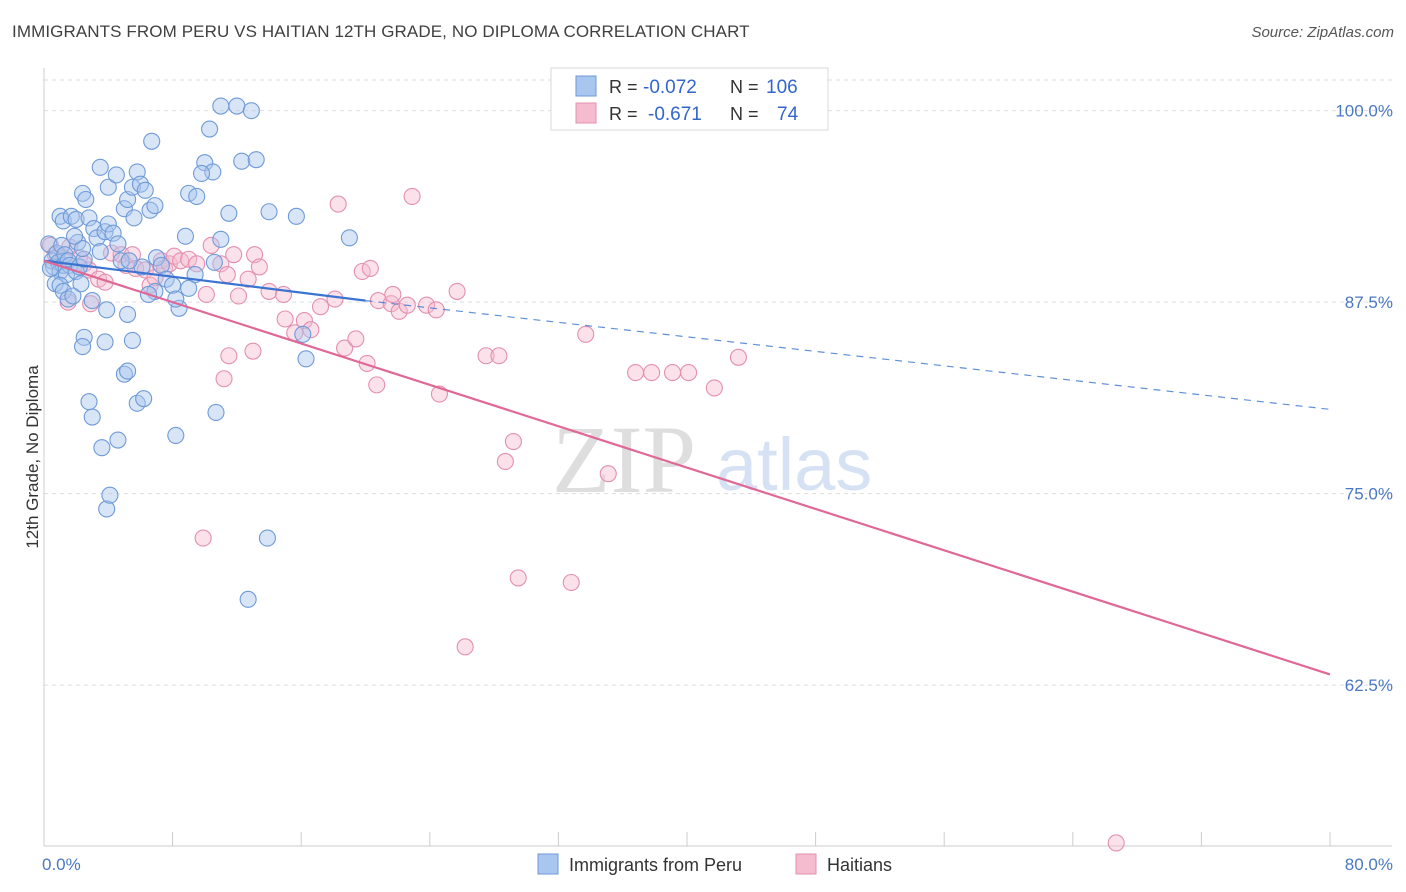  I want to click on watermark: ZIP atlas, so click(712, 459).